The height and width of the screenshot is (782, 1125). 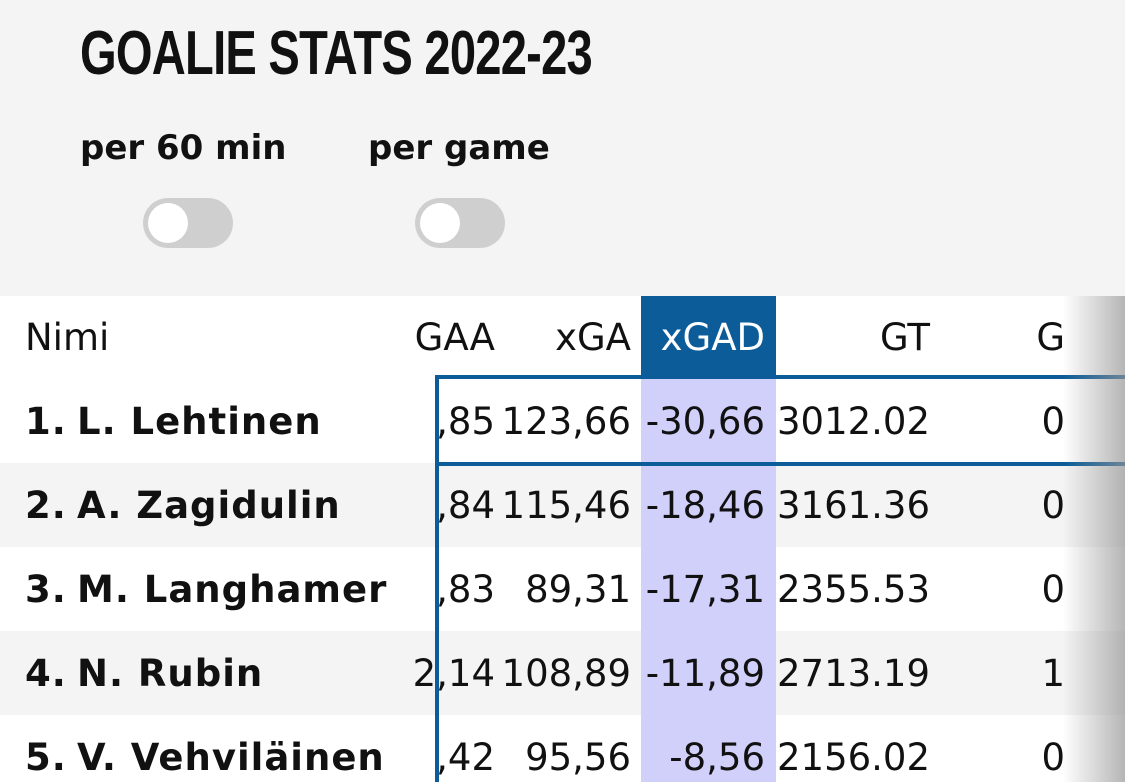 I want to click on per-60-min-toggle, so click(x=188, y=223).